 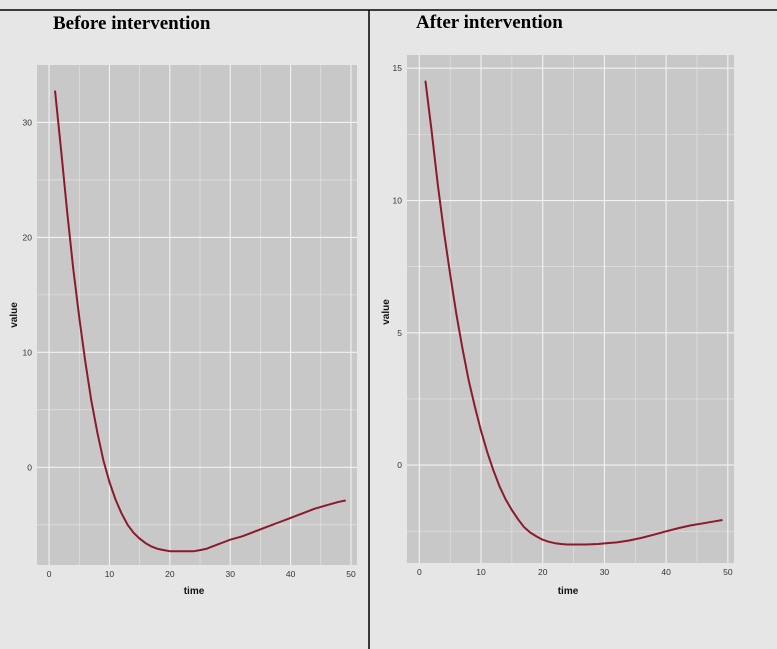 What do you see at coordinates (132, 23) in the screenshot?
I see `panel-title-before: Before intervention` at bounding box center [132, 23].